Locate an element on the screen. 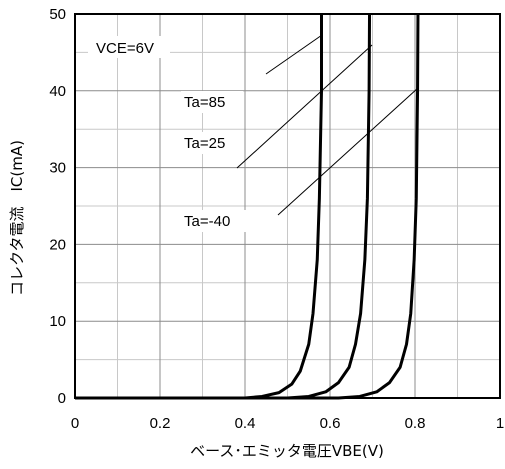 The width and height of the screenshot is (505, 469). x-tick-labels: 0 0.2 0.4 0.6 0.8 1 is located at coordinates (287, 423).